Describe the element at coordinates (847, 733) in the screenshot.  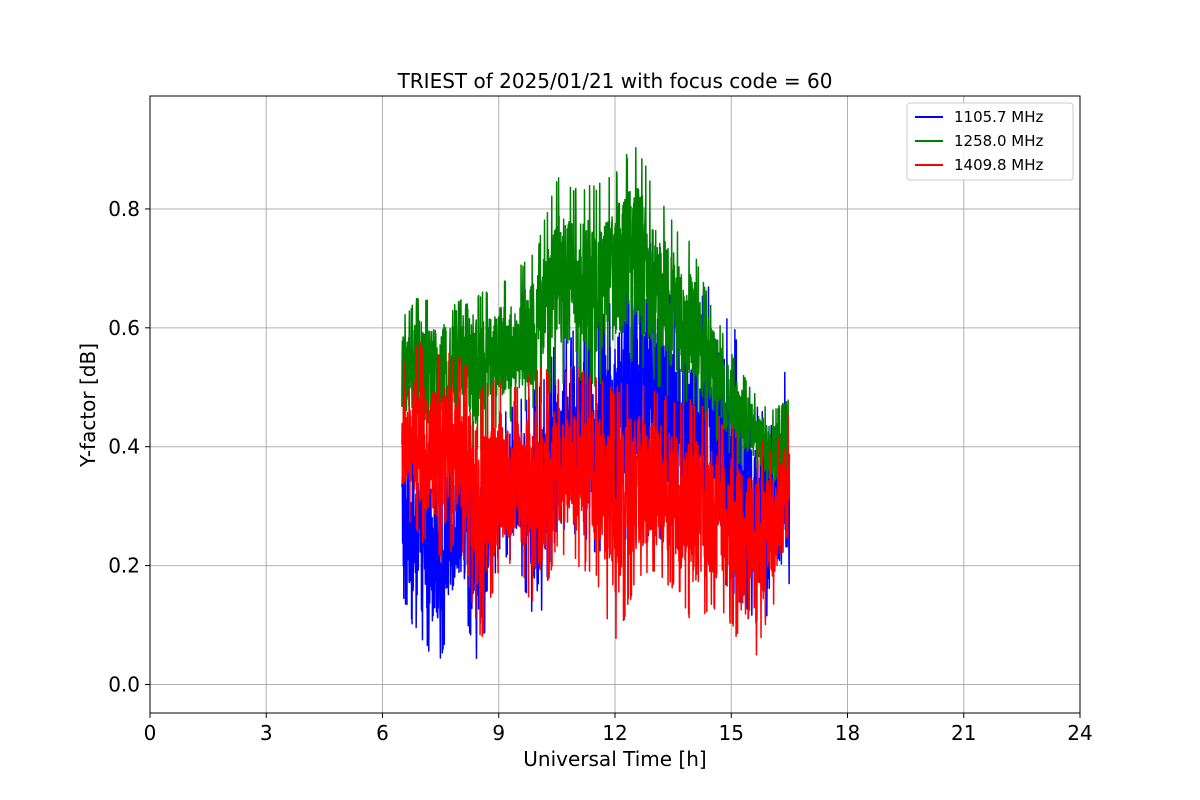
I see `x-tick-label: 18` at that location.